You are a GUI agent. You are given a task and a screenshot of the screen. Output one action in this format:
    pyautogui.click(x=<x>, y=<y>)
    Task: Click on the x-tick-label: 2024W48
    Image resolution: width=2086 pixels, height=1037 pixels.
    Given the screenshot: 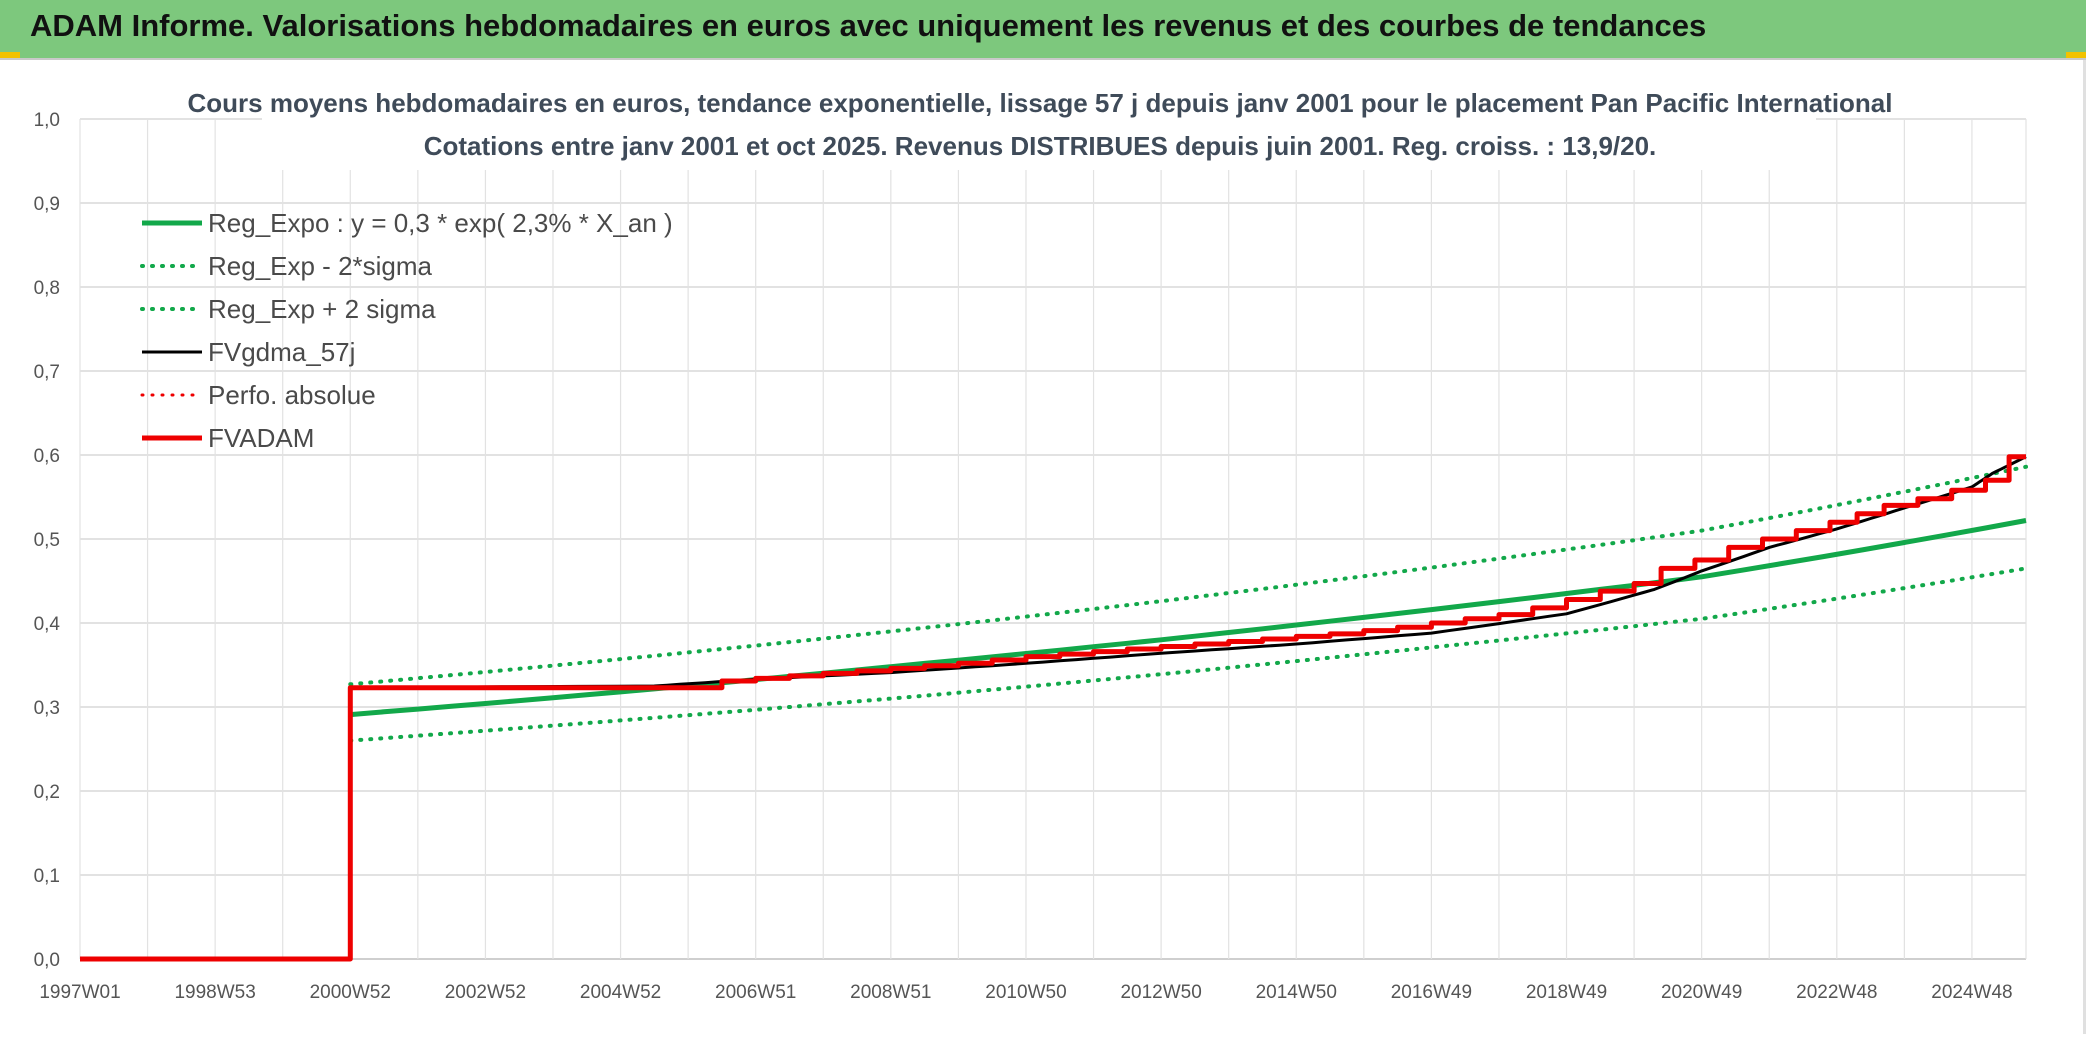 What is the action you would take?
    pyautogui.click(x=1971, y=992)
    